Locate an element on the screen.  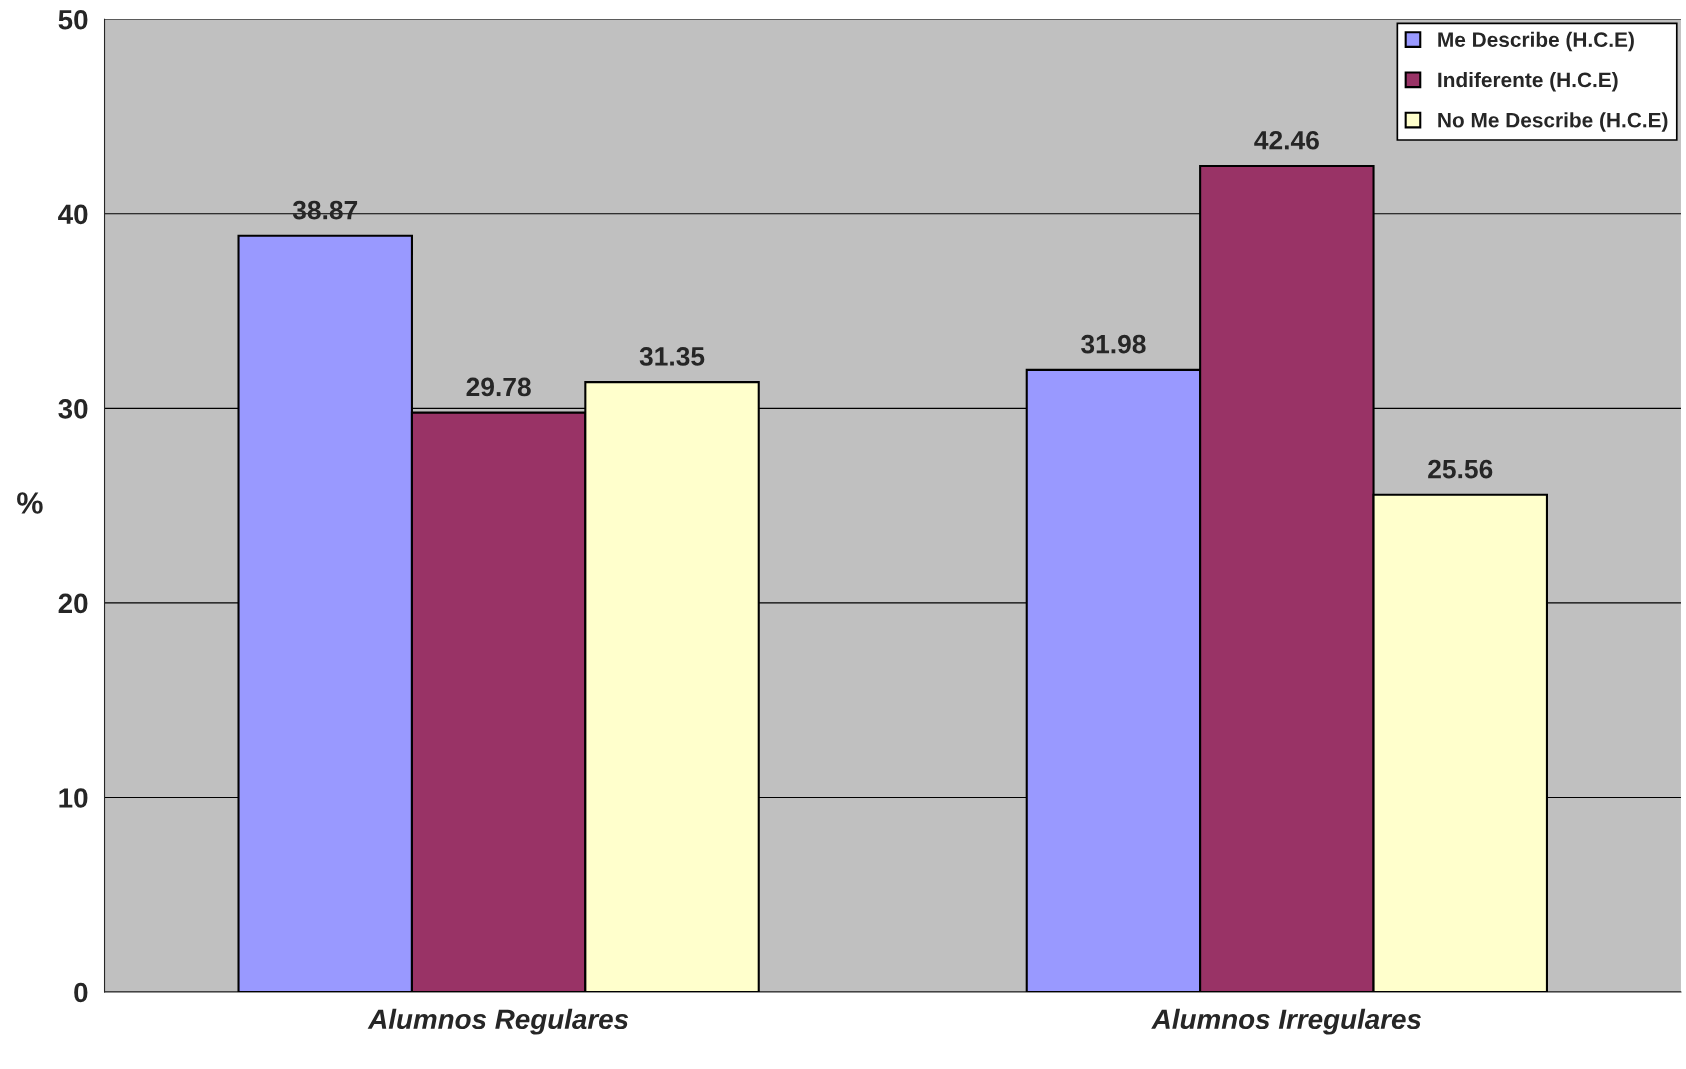
y-tick-label: 30 is located at coordinates (73, 409).